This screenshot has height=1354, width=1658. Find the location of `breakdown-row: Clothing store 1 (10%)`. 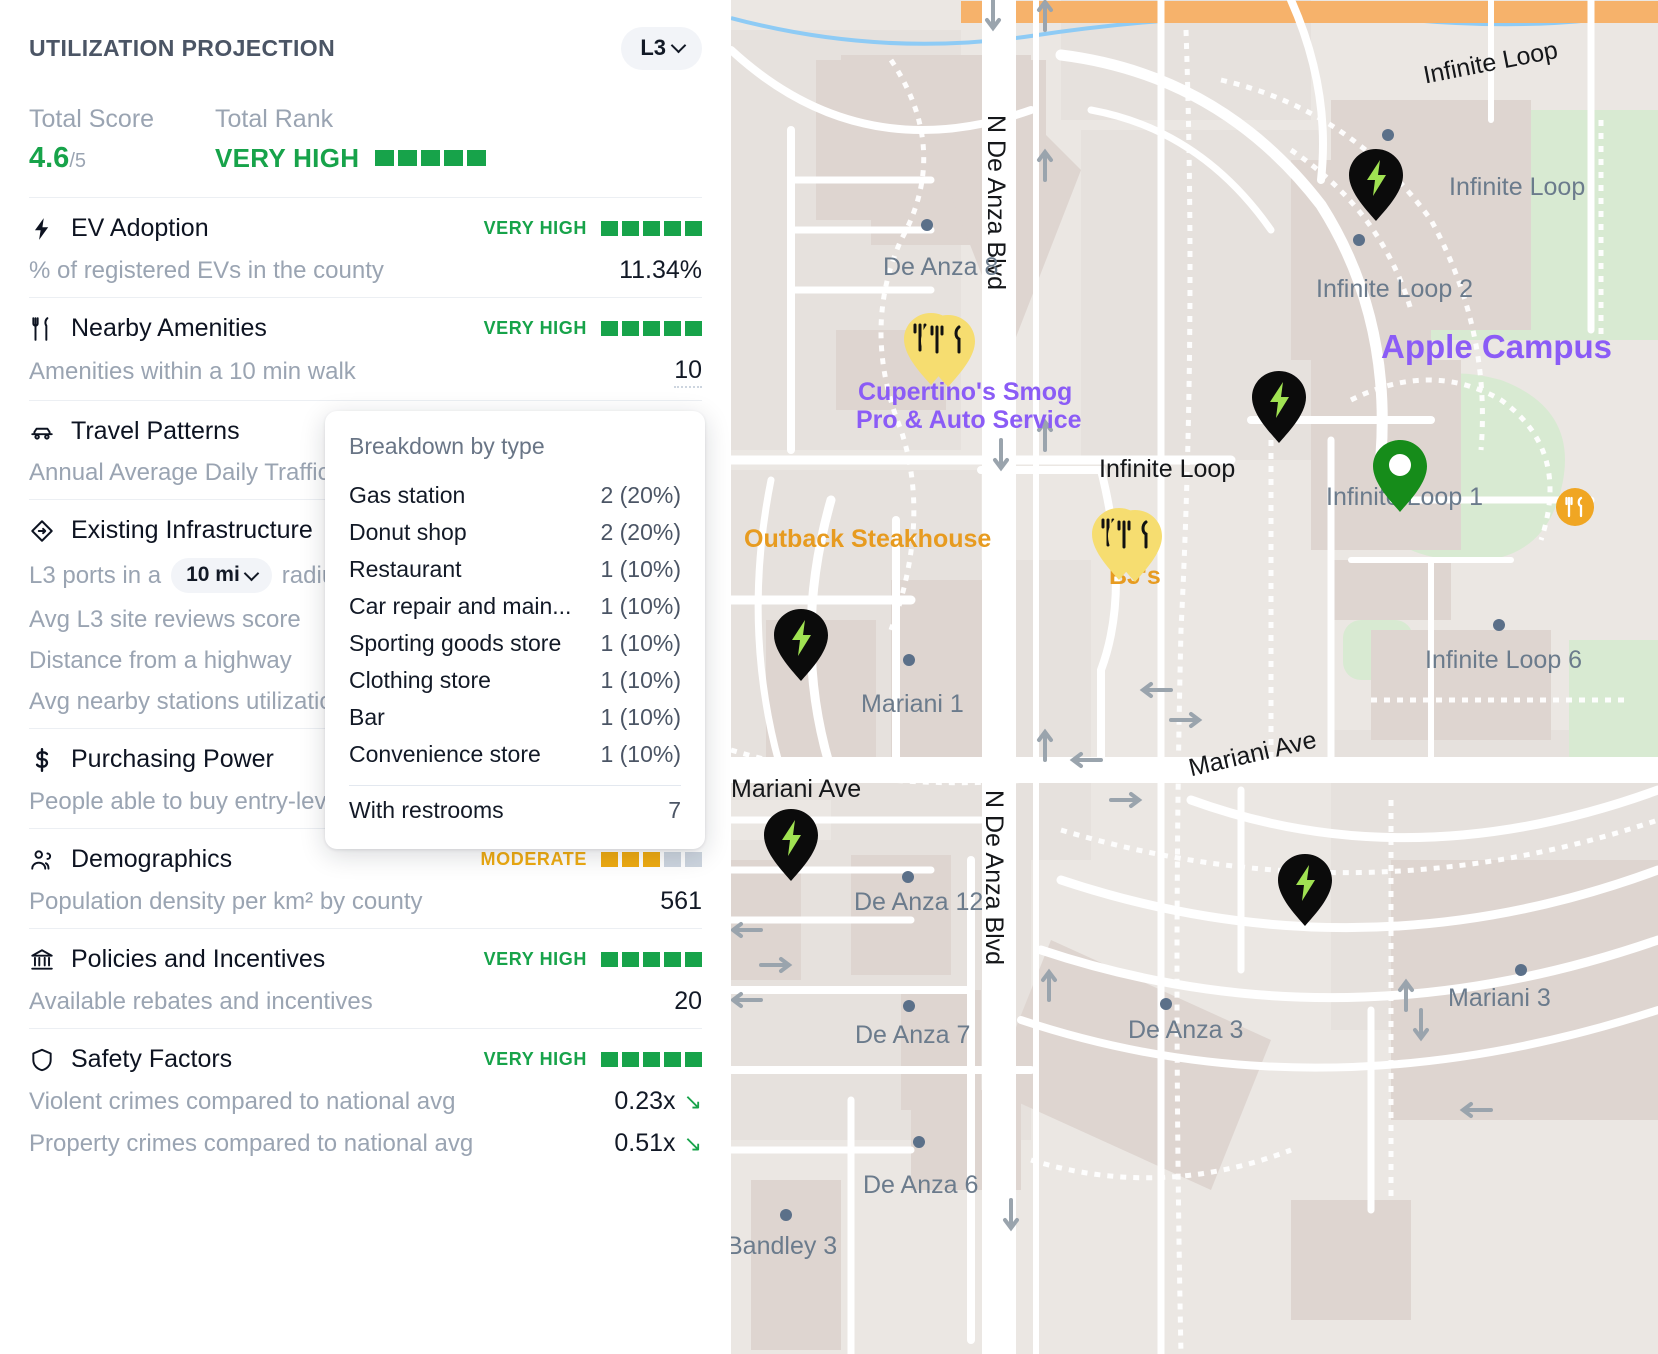

breakdown-row: Clothing store 1 (10%) is located at coordinates (515, 680).